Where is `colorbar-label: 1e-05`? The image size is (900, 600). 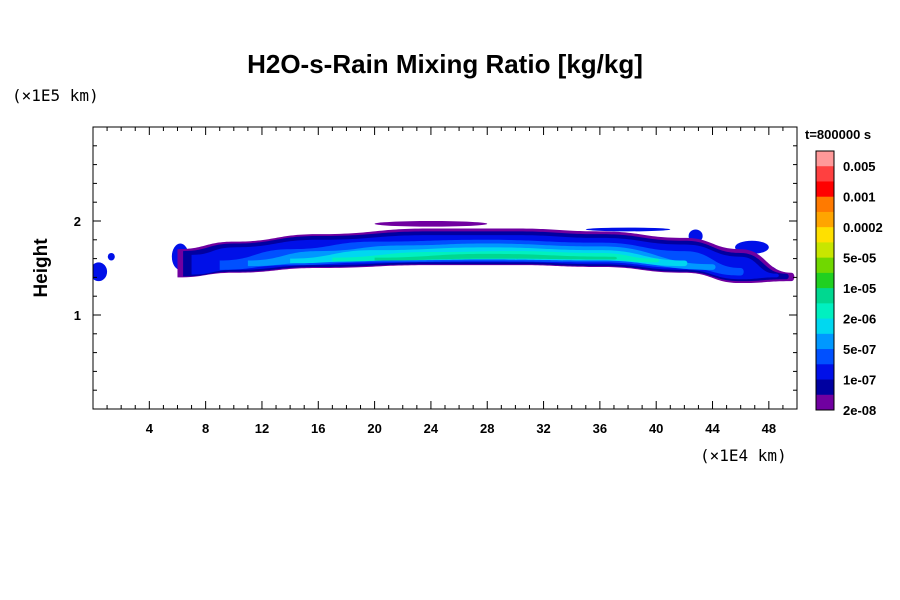 colorbar-label: 1e-05 is located at coordinates (859, 288).